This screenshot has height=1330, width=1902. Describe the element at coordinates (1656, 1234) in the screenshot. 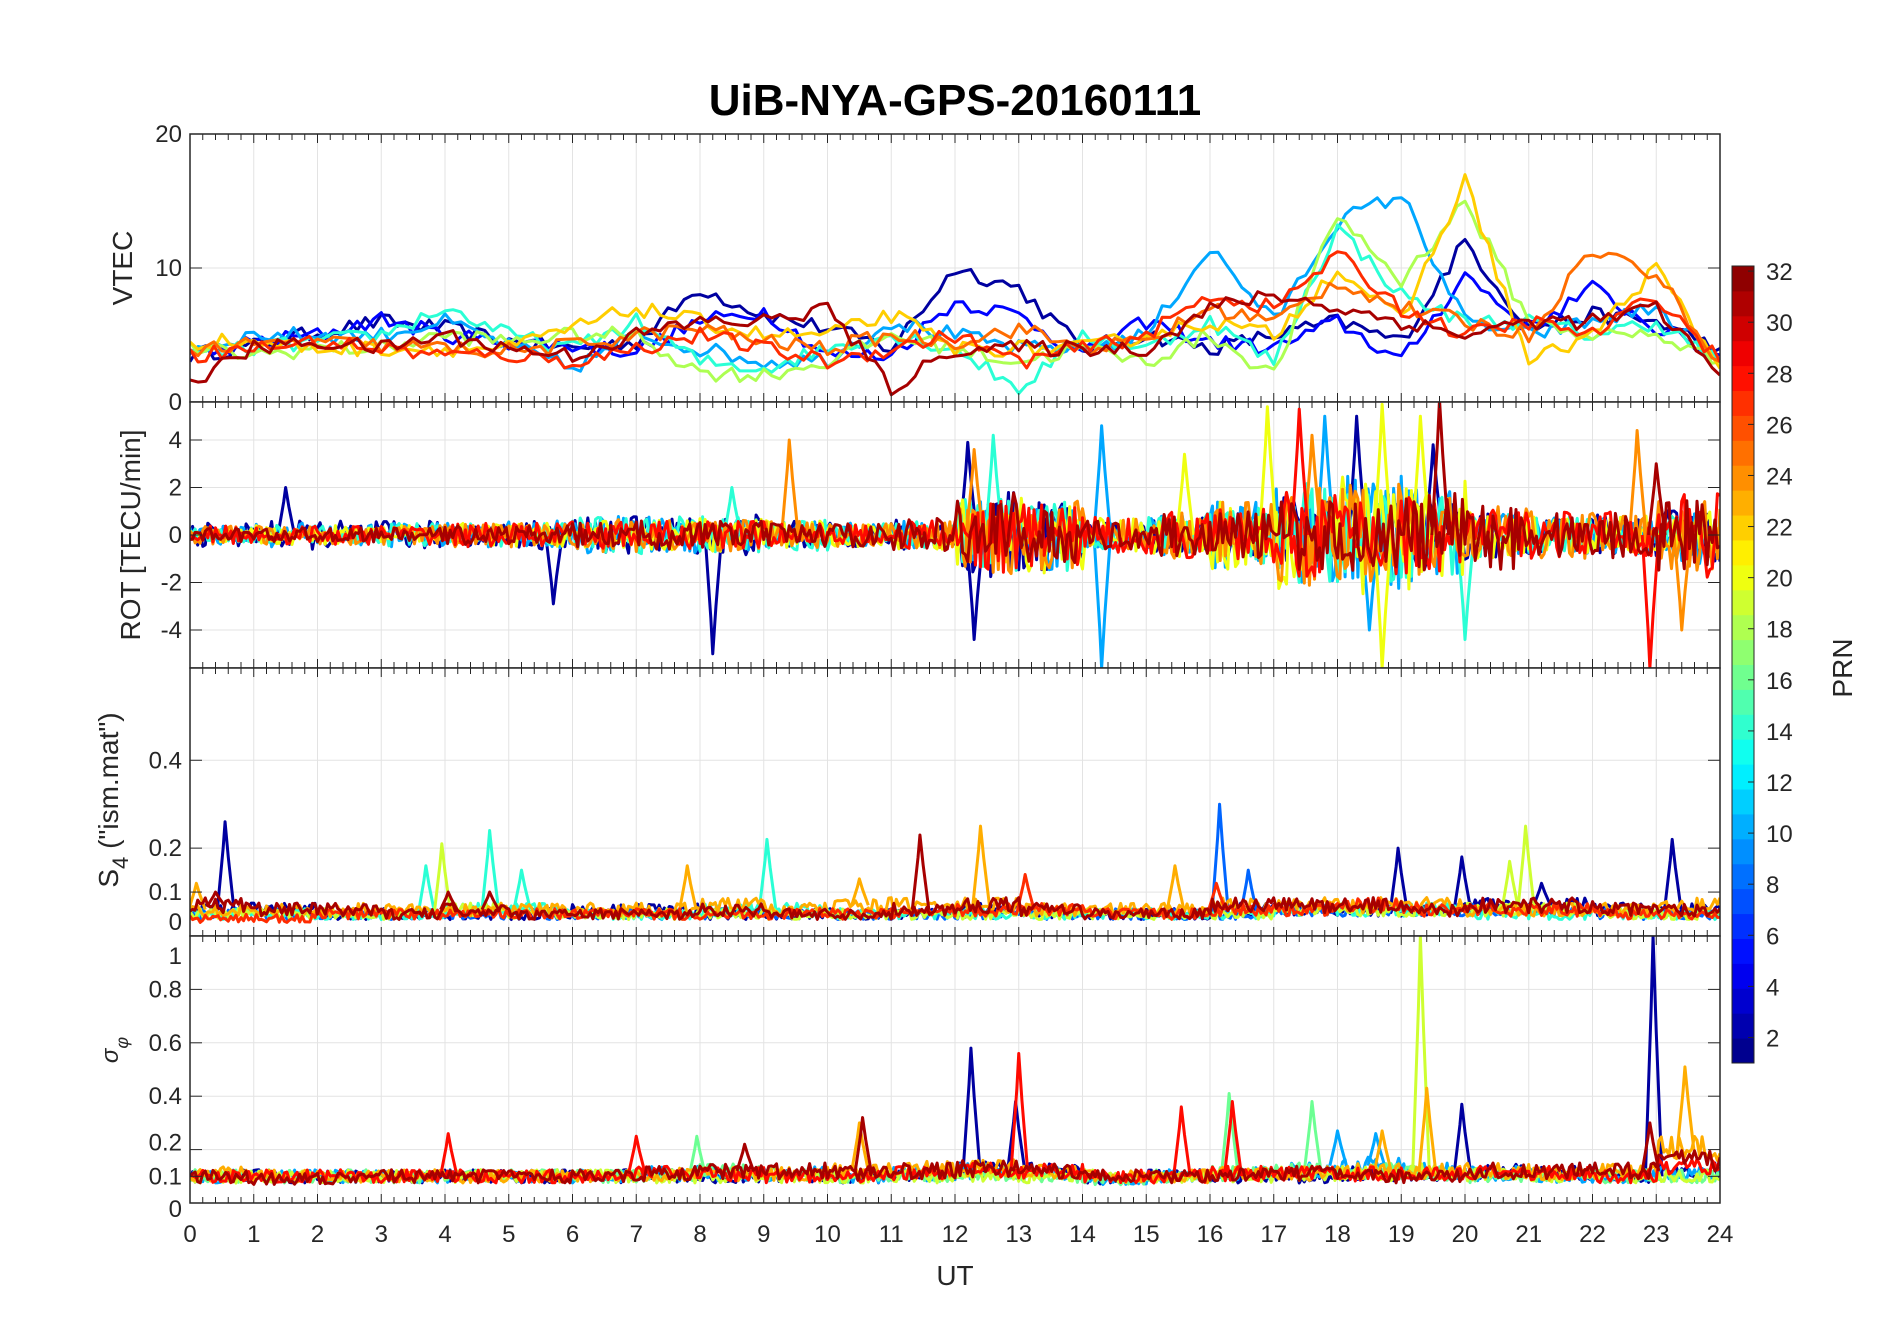

I see `x-tick-label: 23` at that location.